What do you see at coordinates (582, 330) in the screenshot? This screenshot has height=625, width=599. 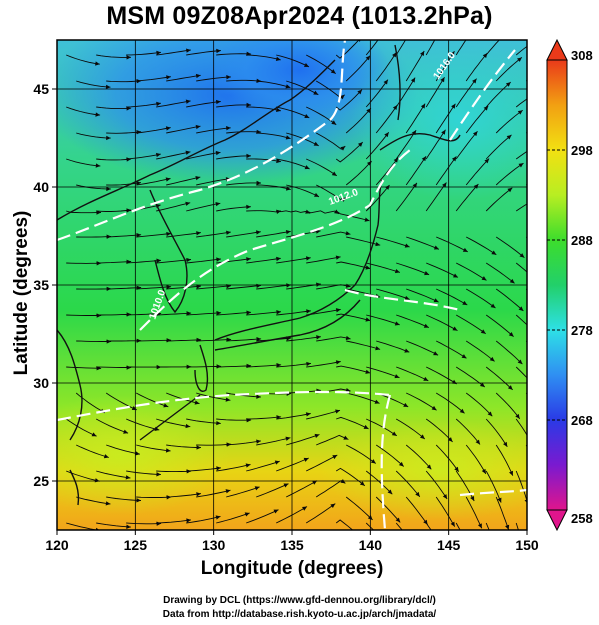 I see `colorbar-tick-label: 278` at bounding box center [582, 330].